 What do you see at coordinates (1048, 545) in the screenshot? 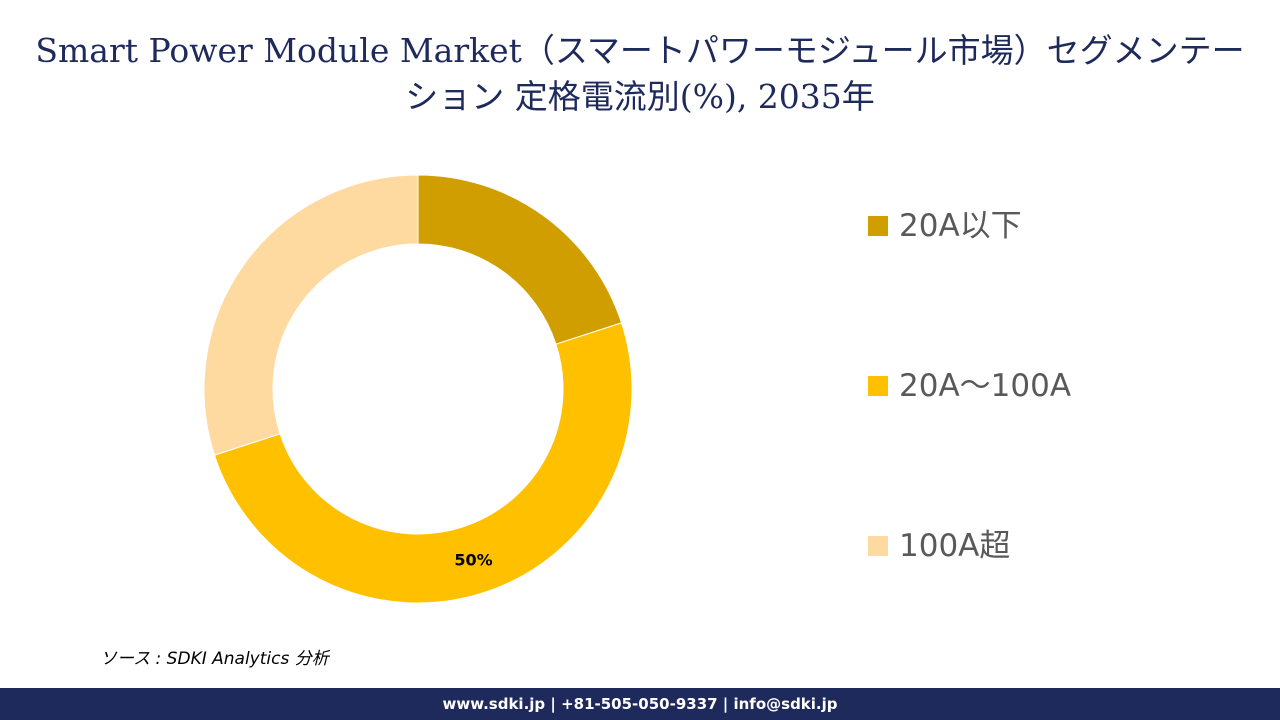
I see `legend-item-2: 100A超` at bounding box center [1048, 545].